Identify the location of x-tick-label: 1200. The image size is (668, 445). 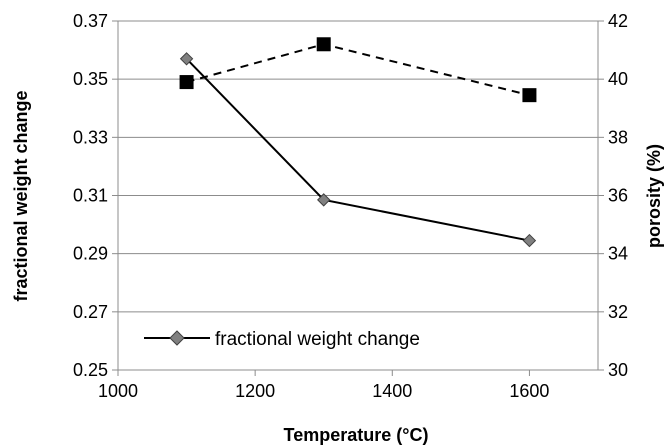
(255, 391).